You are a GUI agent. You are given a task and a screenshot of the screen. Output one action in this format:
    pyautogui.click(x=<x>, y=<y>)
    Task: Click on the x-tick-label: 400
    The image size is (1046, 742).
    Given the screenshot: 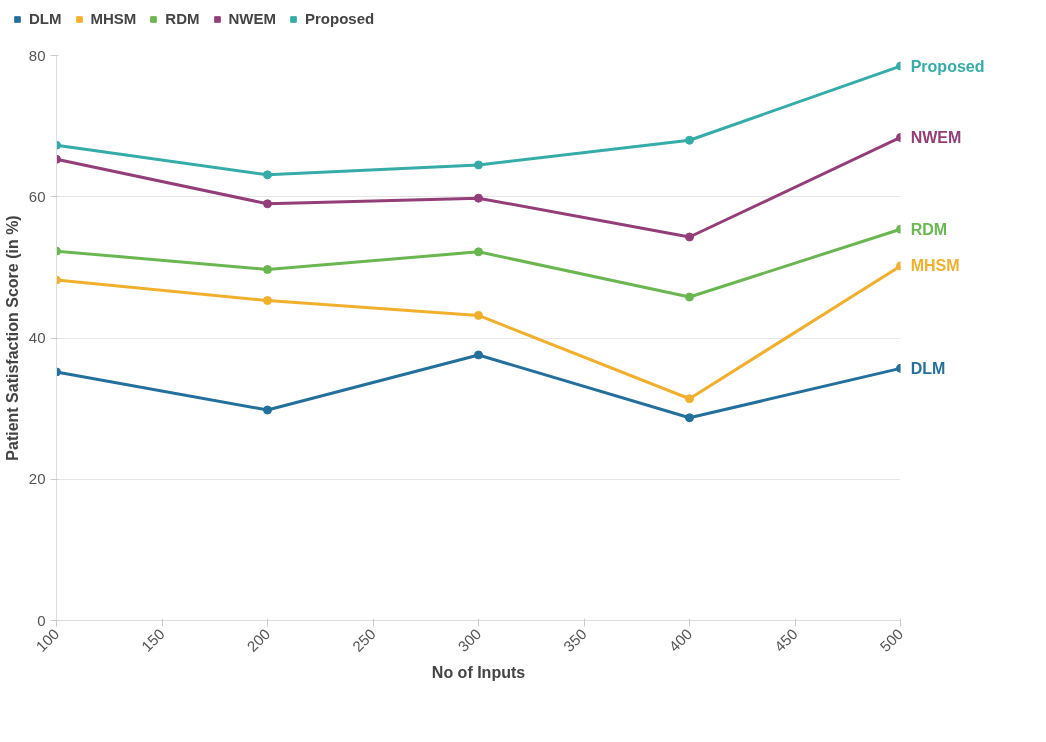 What is the action you would take?
    pyautogui.click(x=680, y=640)
    